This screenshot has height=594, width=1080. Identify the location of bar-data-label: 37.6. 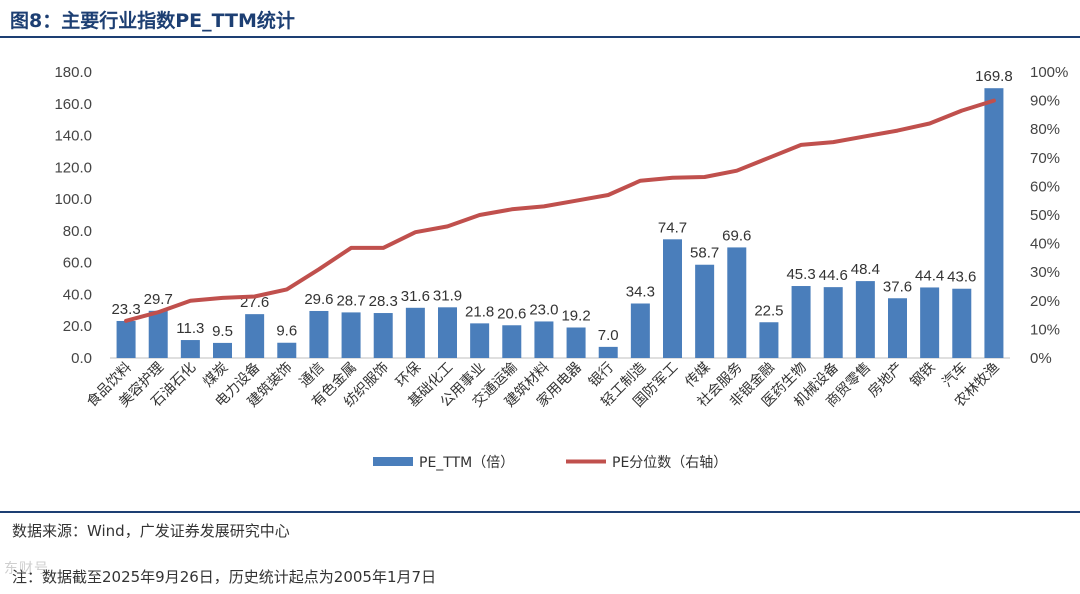
(897, 286).